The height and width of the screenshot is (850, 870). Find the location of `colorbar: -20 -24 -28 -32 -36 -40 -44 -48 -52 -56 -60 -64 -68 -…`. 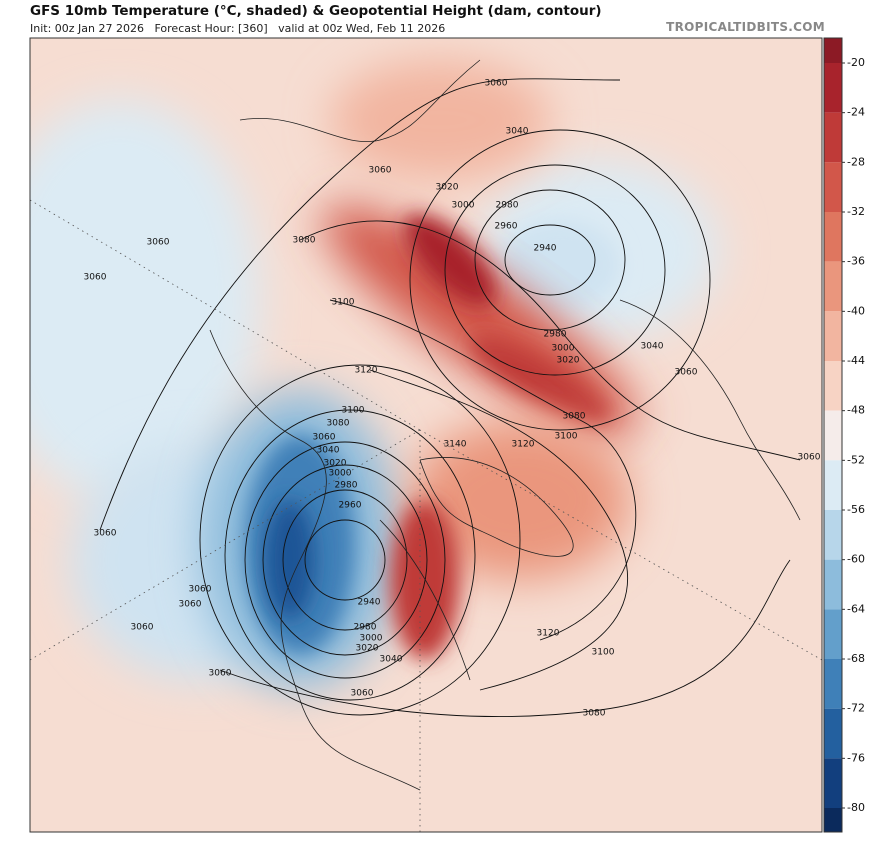

colorbar: -20 -24 -28 -32 -36 -40 -44 -48 -52 -56 -60 -64 -68 -… is located at coordinates (844, 435).